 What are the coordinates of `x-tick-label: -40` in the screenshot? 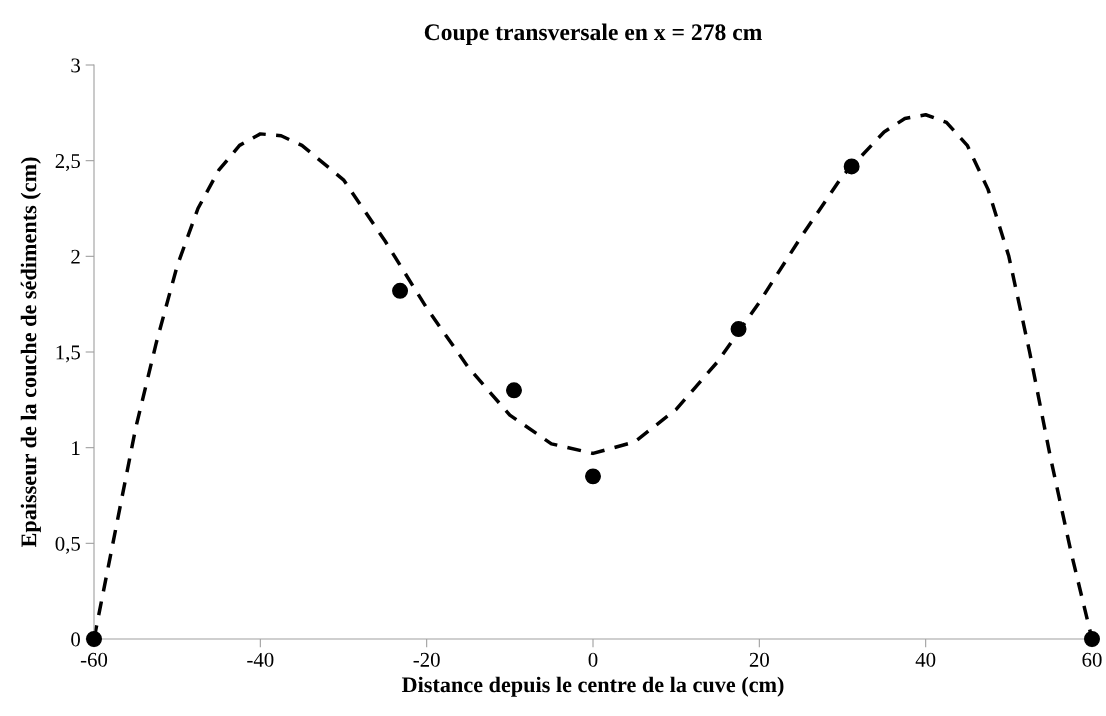 It's located at (260, 659).